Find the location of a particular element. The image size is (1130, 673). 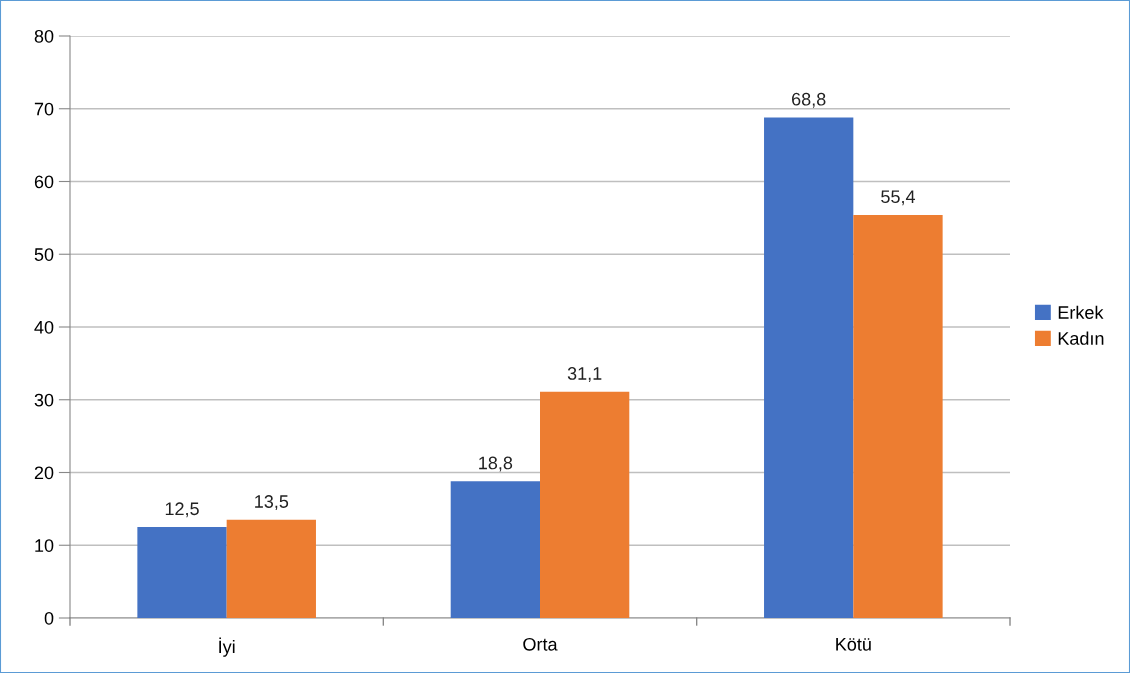

y-tick-label: 10 is located at coordinates (44, 545).